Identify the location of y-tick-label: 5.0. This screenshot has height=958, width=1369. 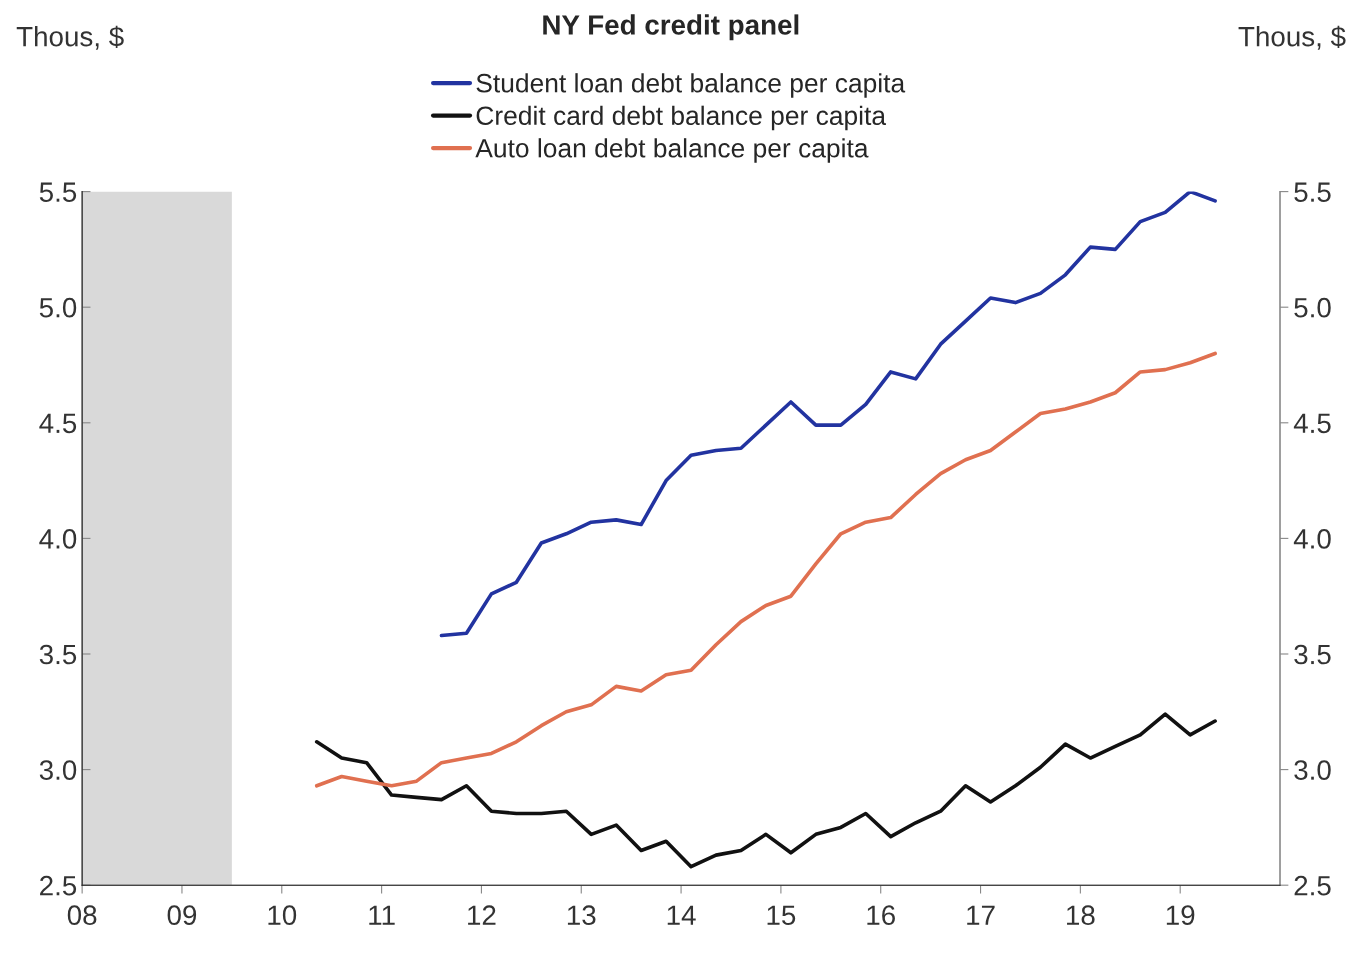
(58, 307).